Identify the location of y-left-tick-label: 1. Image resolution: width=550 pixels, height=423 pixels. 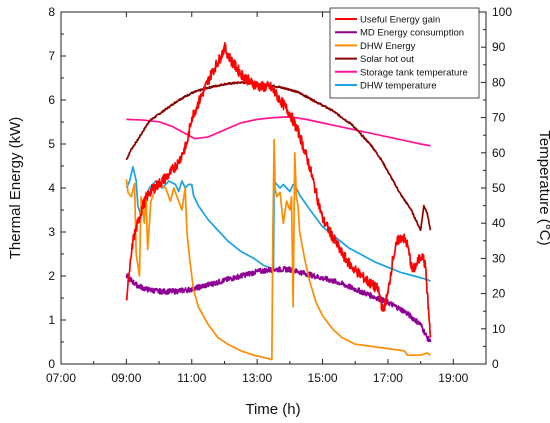
(51, 320).